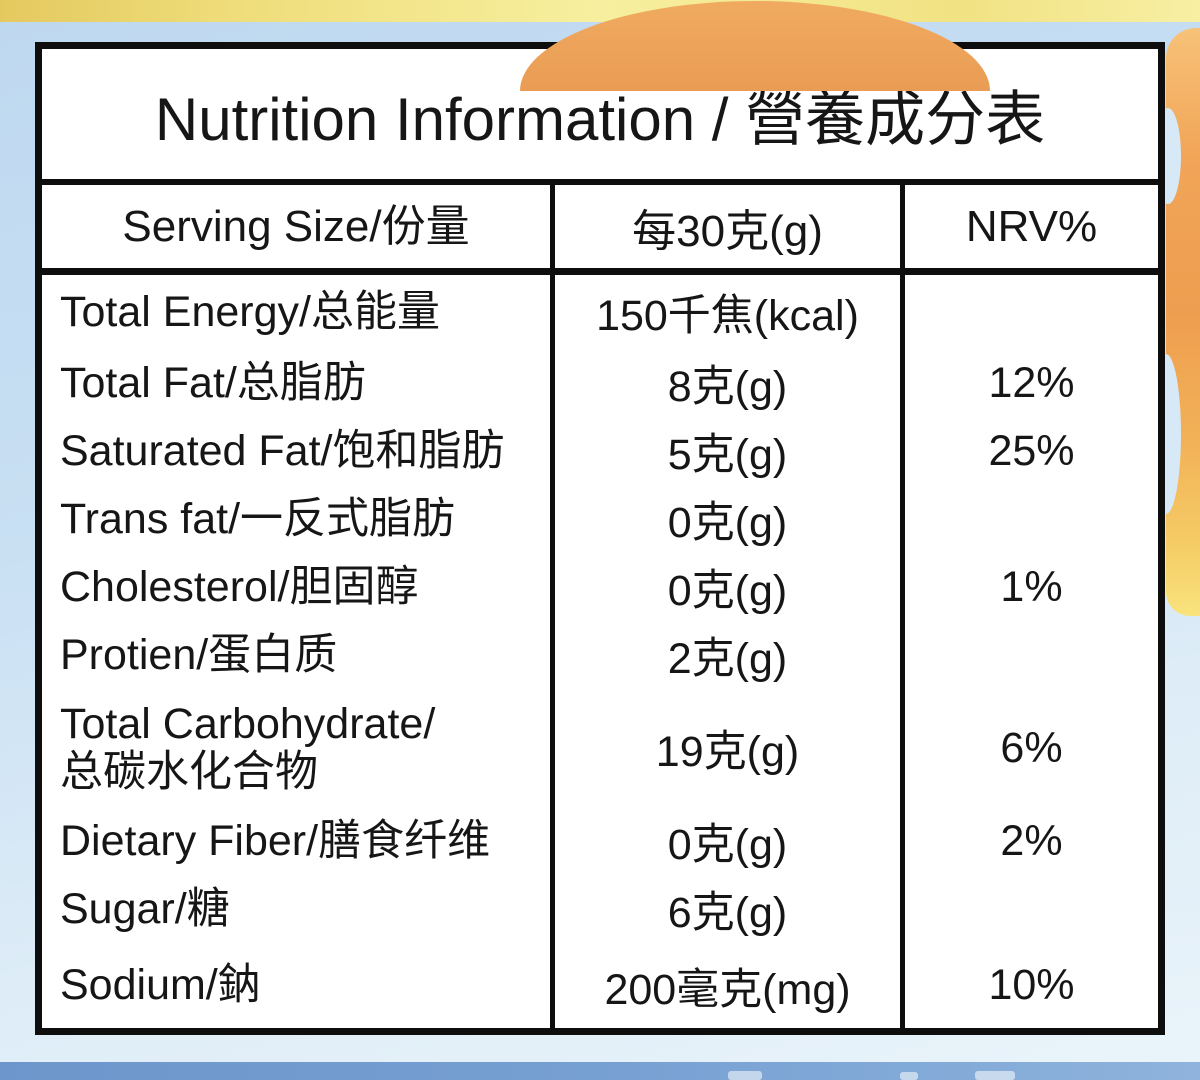 This screenshot has height=1080, width=1200. I want to click on nutrient-nrv: 10%, so click(1031, 985).